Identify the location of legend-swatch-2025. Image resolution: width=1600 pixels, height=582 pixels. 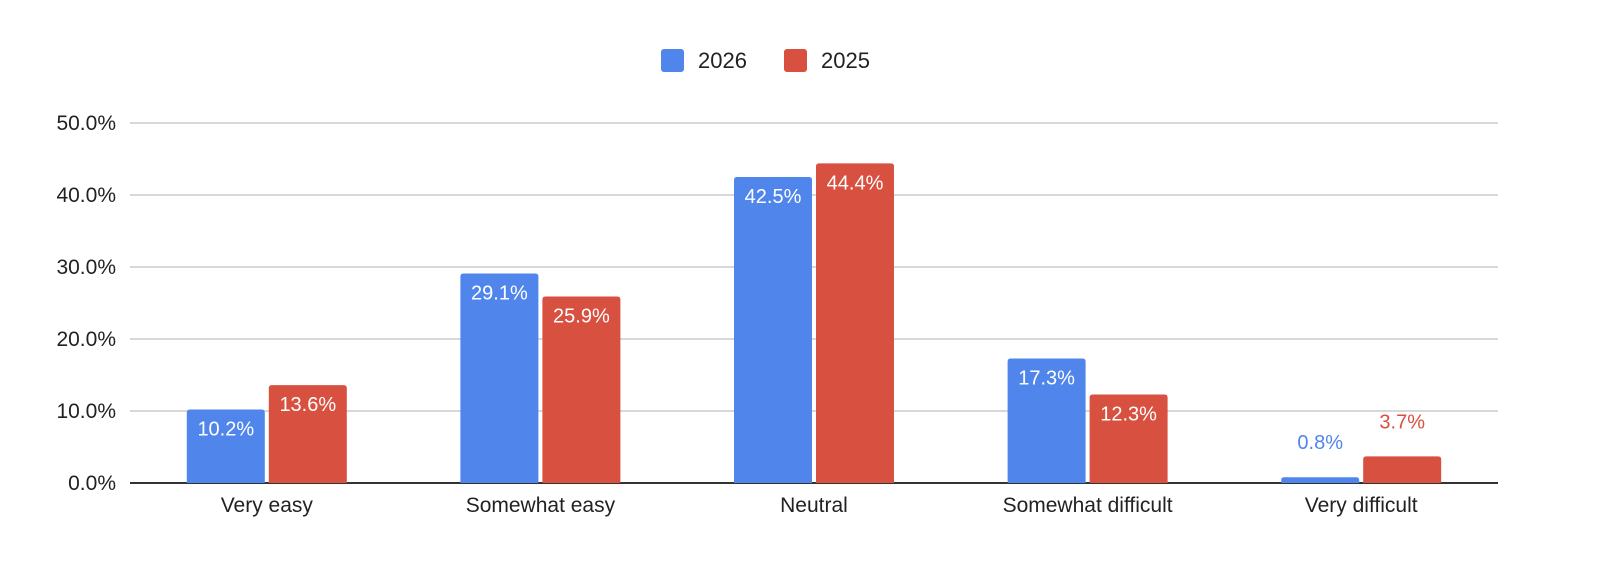
(795, 60).